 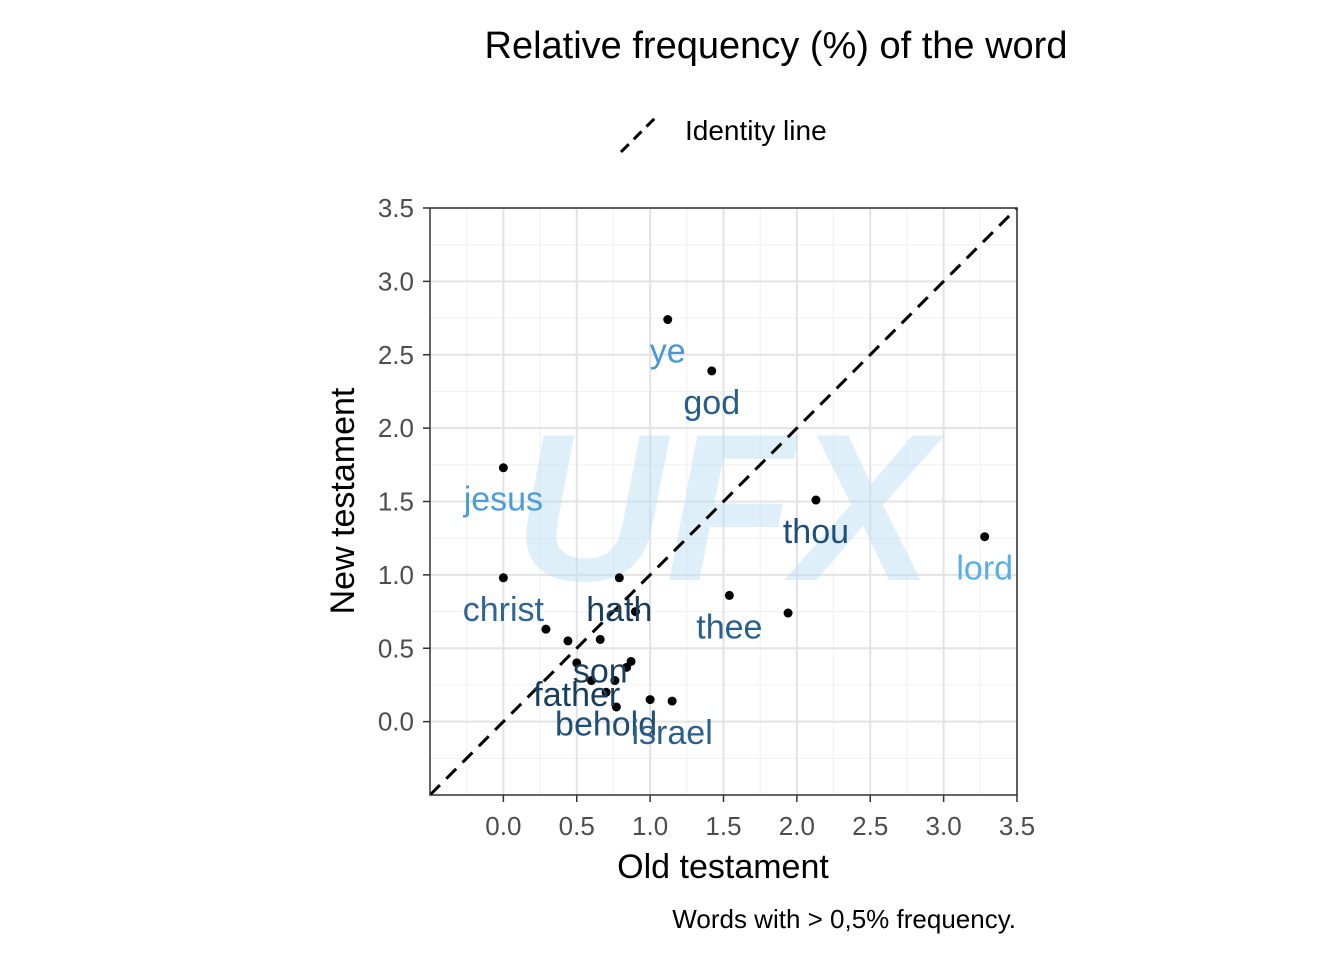 What do you see at coordinates (944, 826) in the screenshot?
I see `x-tick-label: 3.0` at bounding box center [944, 826].